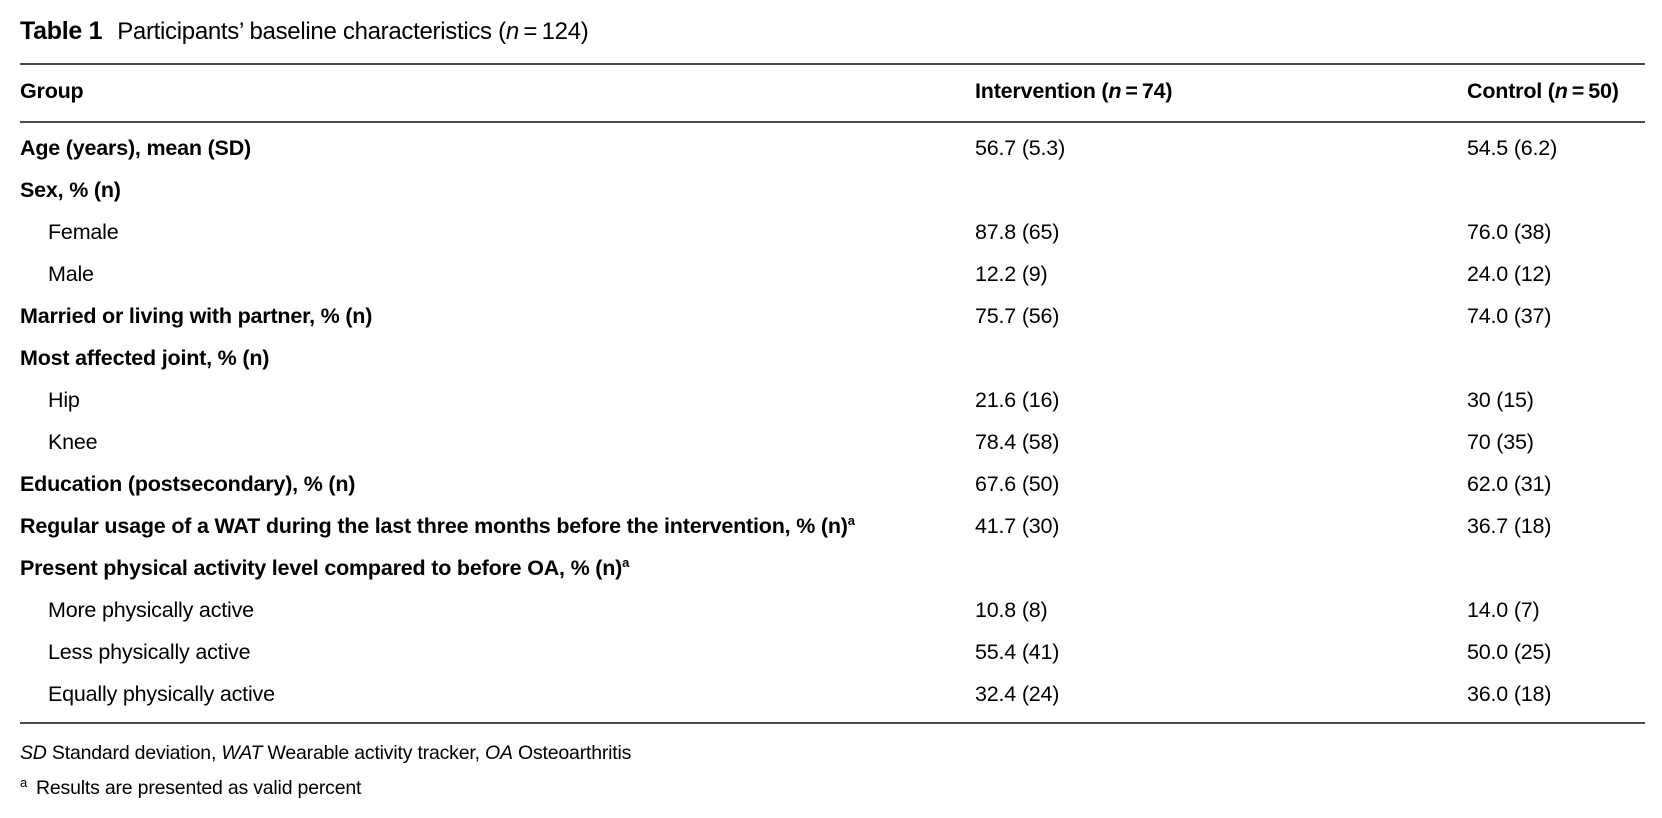  What do you see at coordinates (1500, 400) in the screenshot?
I see `control-value: 30 (15)` at bounding box center [1500, 400].